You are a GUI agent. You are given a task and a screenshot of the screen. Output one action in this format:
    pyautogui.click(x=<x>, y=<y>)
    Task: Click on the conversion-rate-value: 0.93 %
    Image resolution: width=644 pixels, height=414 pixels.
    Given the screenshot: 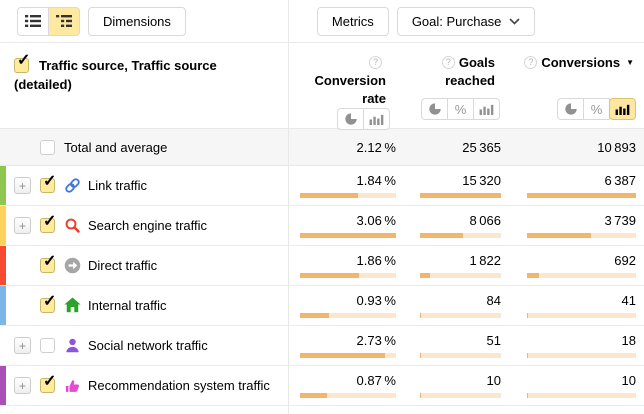 What is the action you would take?
    pyautogui.click(x=376, y=300)
    